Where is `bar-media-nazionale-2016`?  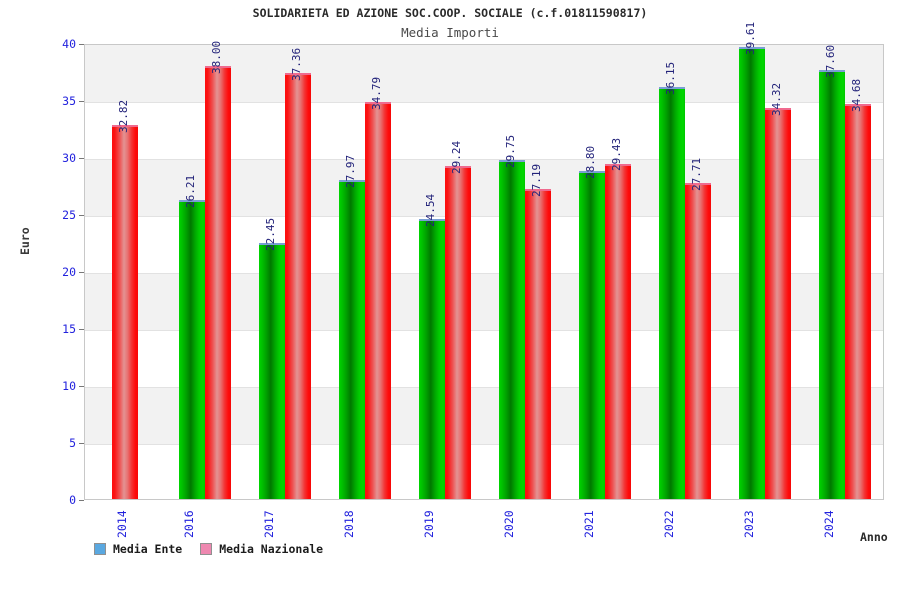
bar-media-nazionale-2016 is located at coordinates (218, 282).